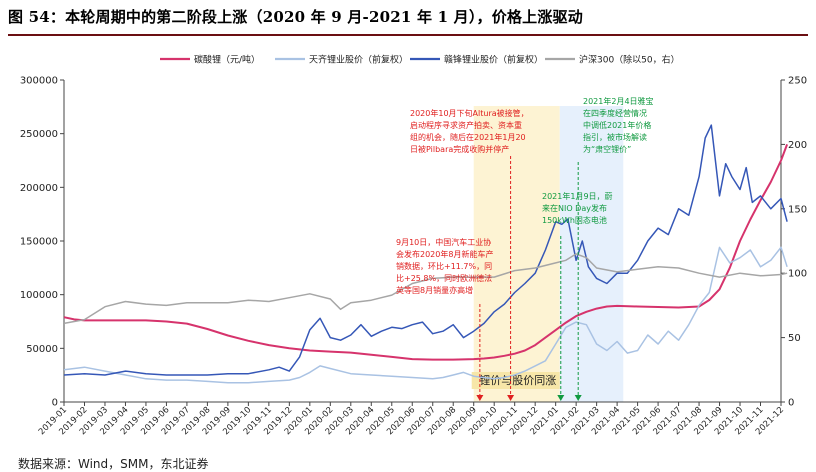 The height and width of the screenshot is (472, 816). What do you see at coordinates (444, 266) in the screenshot?
I see `ann-caam-line: 销数据，环比+11.7%，同` at bounding box center [444, 266].